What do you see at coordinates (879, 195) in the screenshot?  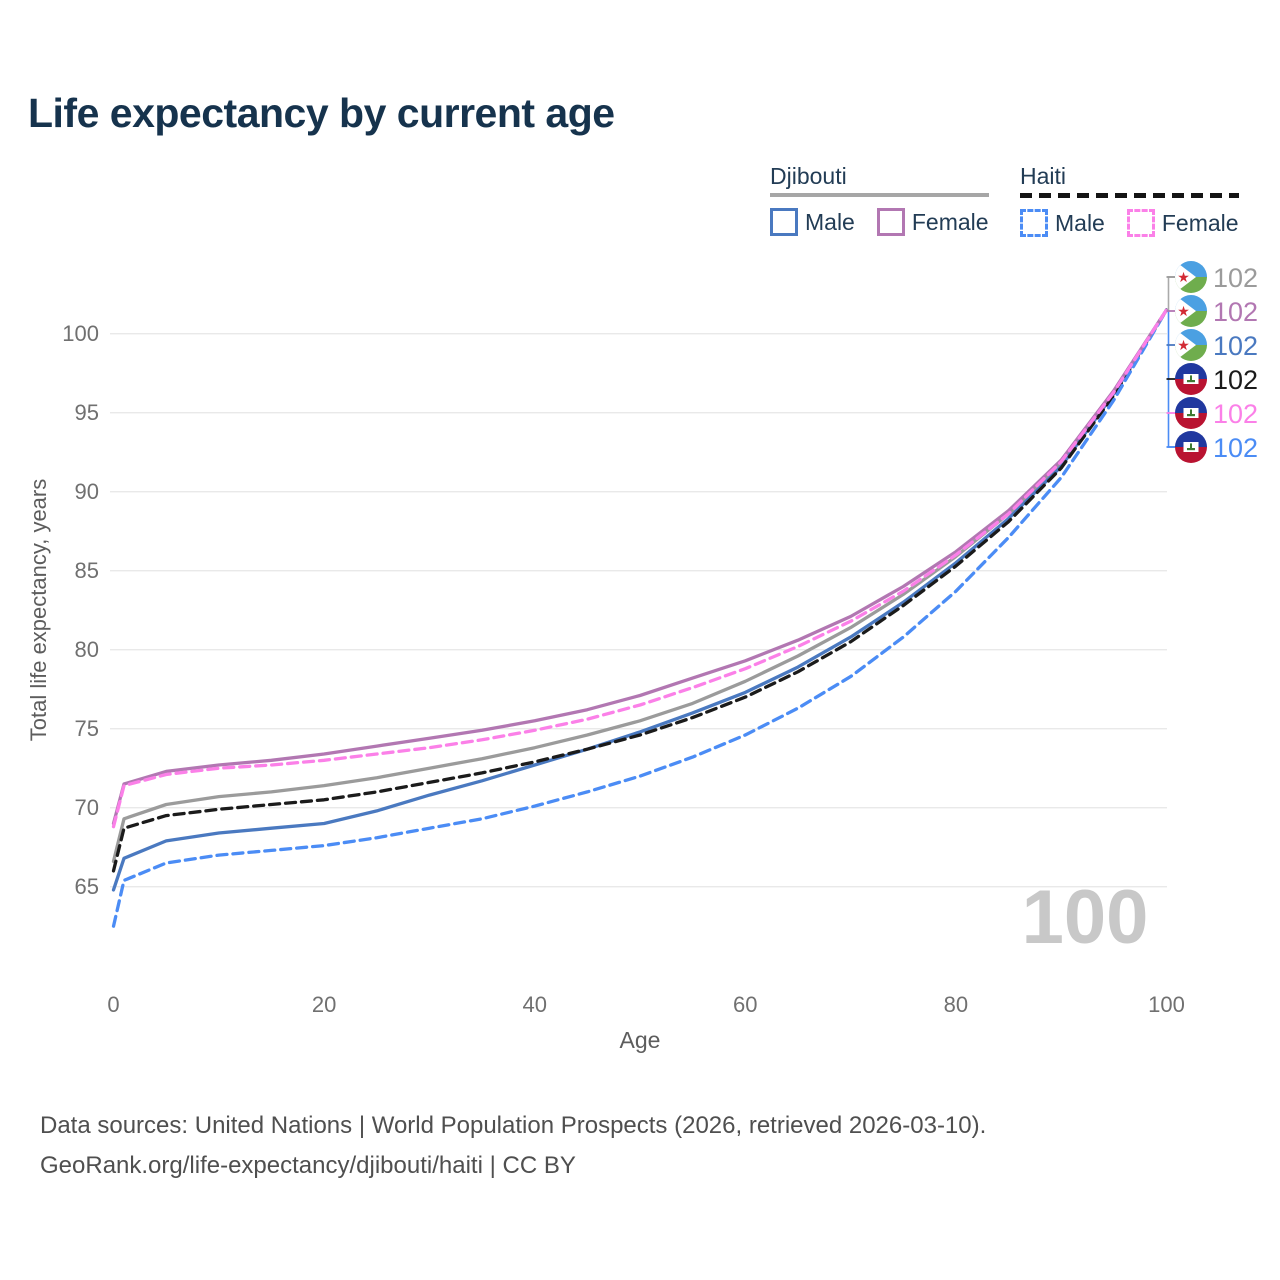 I see `djibouti-line-style-sample` at bounding box center [879, 195].